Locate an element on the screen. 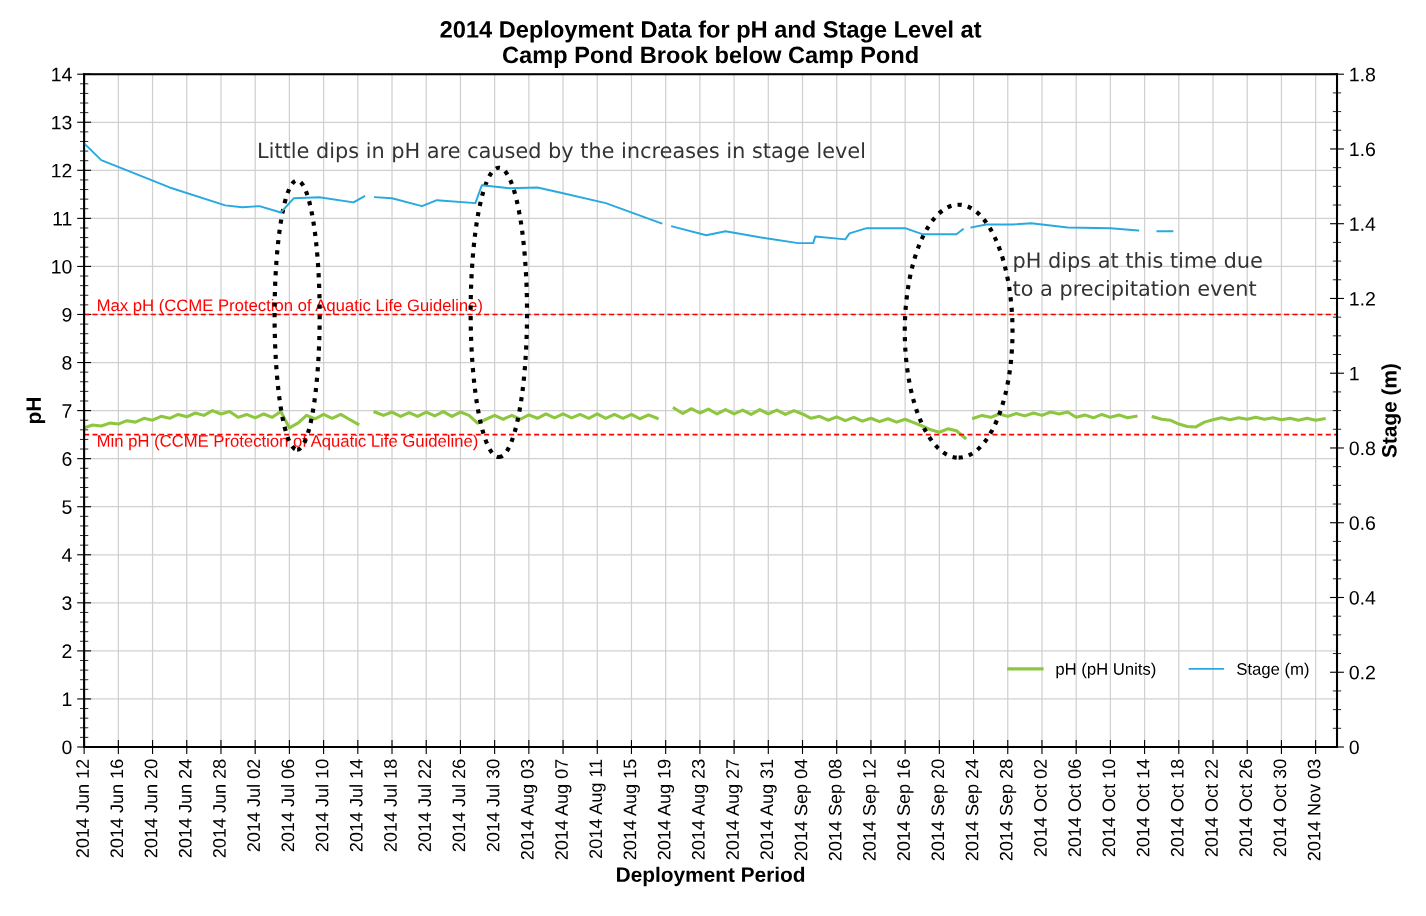 This screenshot has height=916, width=1426. y2-tick-label: 0.4 is located at coordinates (1362, 597).